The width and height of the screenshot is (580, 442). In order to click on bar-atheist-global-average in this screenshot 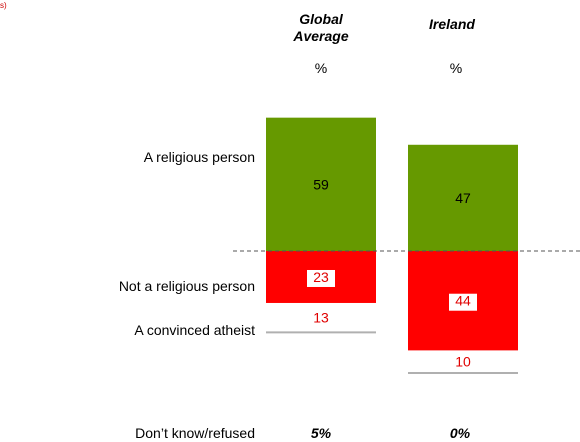, I will do `click(321, 317)`.